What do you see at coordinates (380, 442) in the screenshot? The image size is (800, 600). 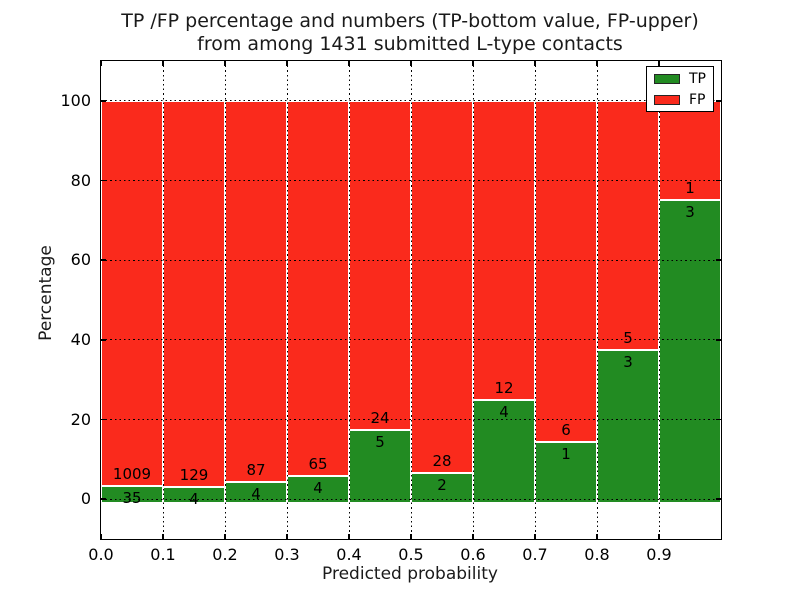 I see `tp-count-label: 5` at bounding box center [380, 442].